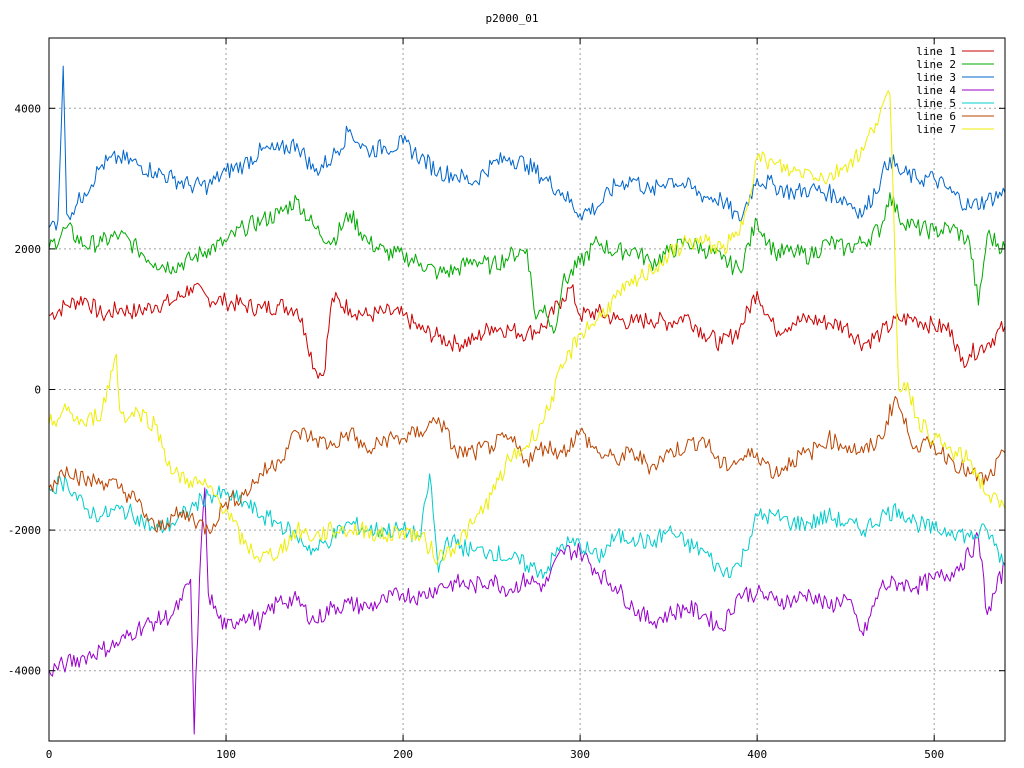 The width and height of the screenshot is (1024, 768). Describe the element at coordinates (37, 390) in the screenshot. I see `y-tick-label: 0` at that location.